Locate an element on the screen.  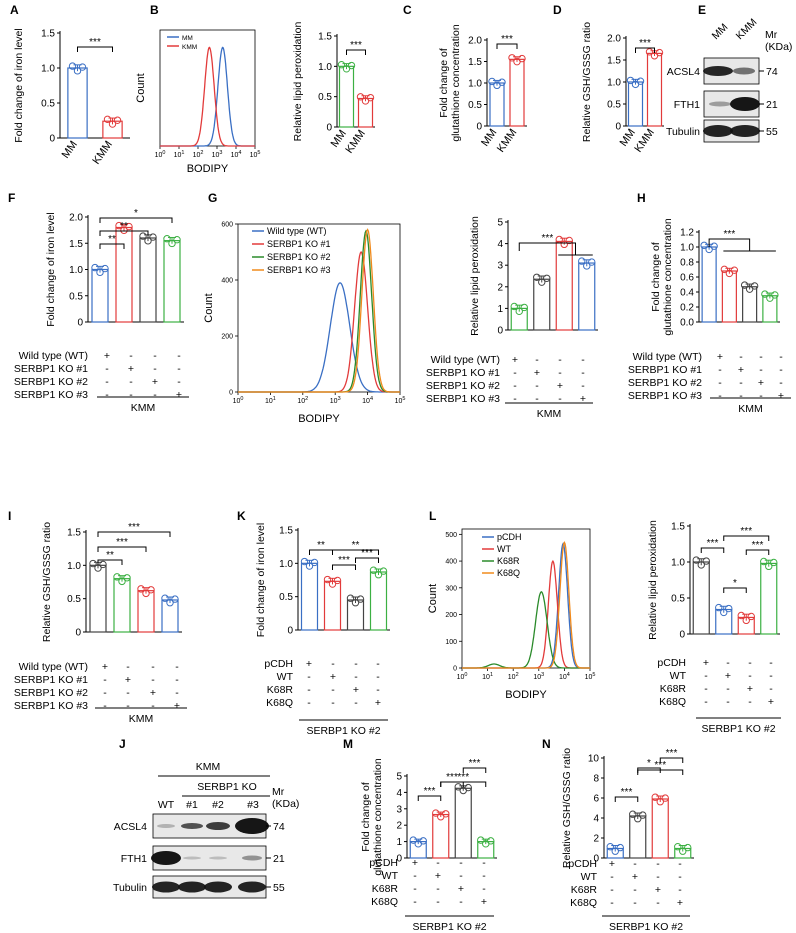
y-tick-label: 1.0 is located at coordinates (614, 83).